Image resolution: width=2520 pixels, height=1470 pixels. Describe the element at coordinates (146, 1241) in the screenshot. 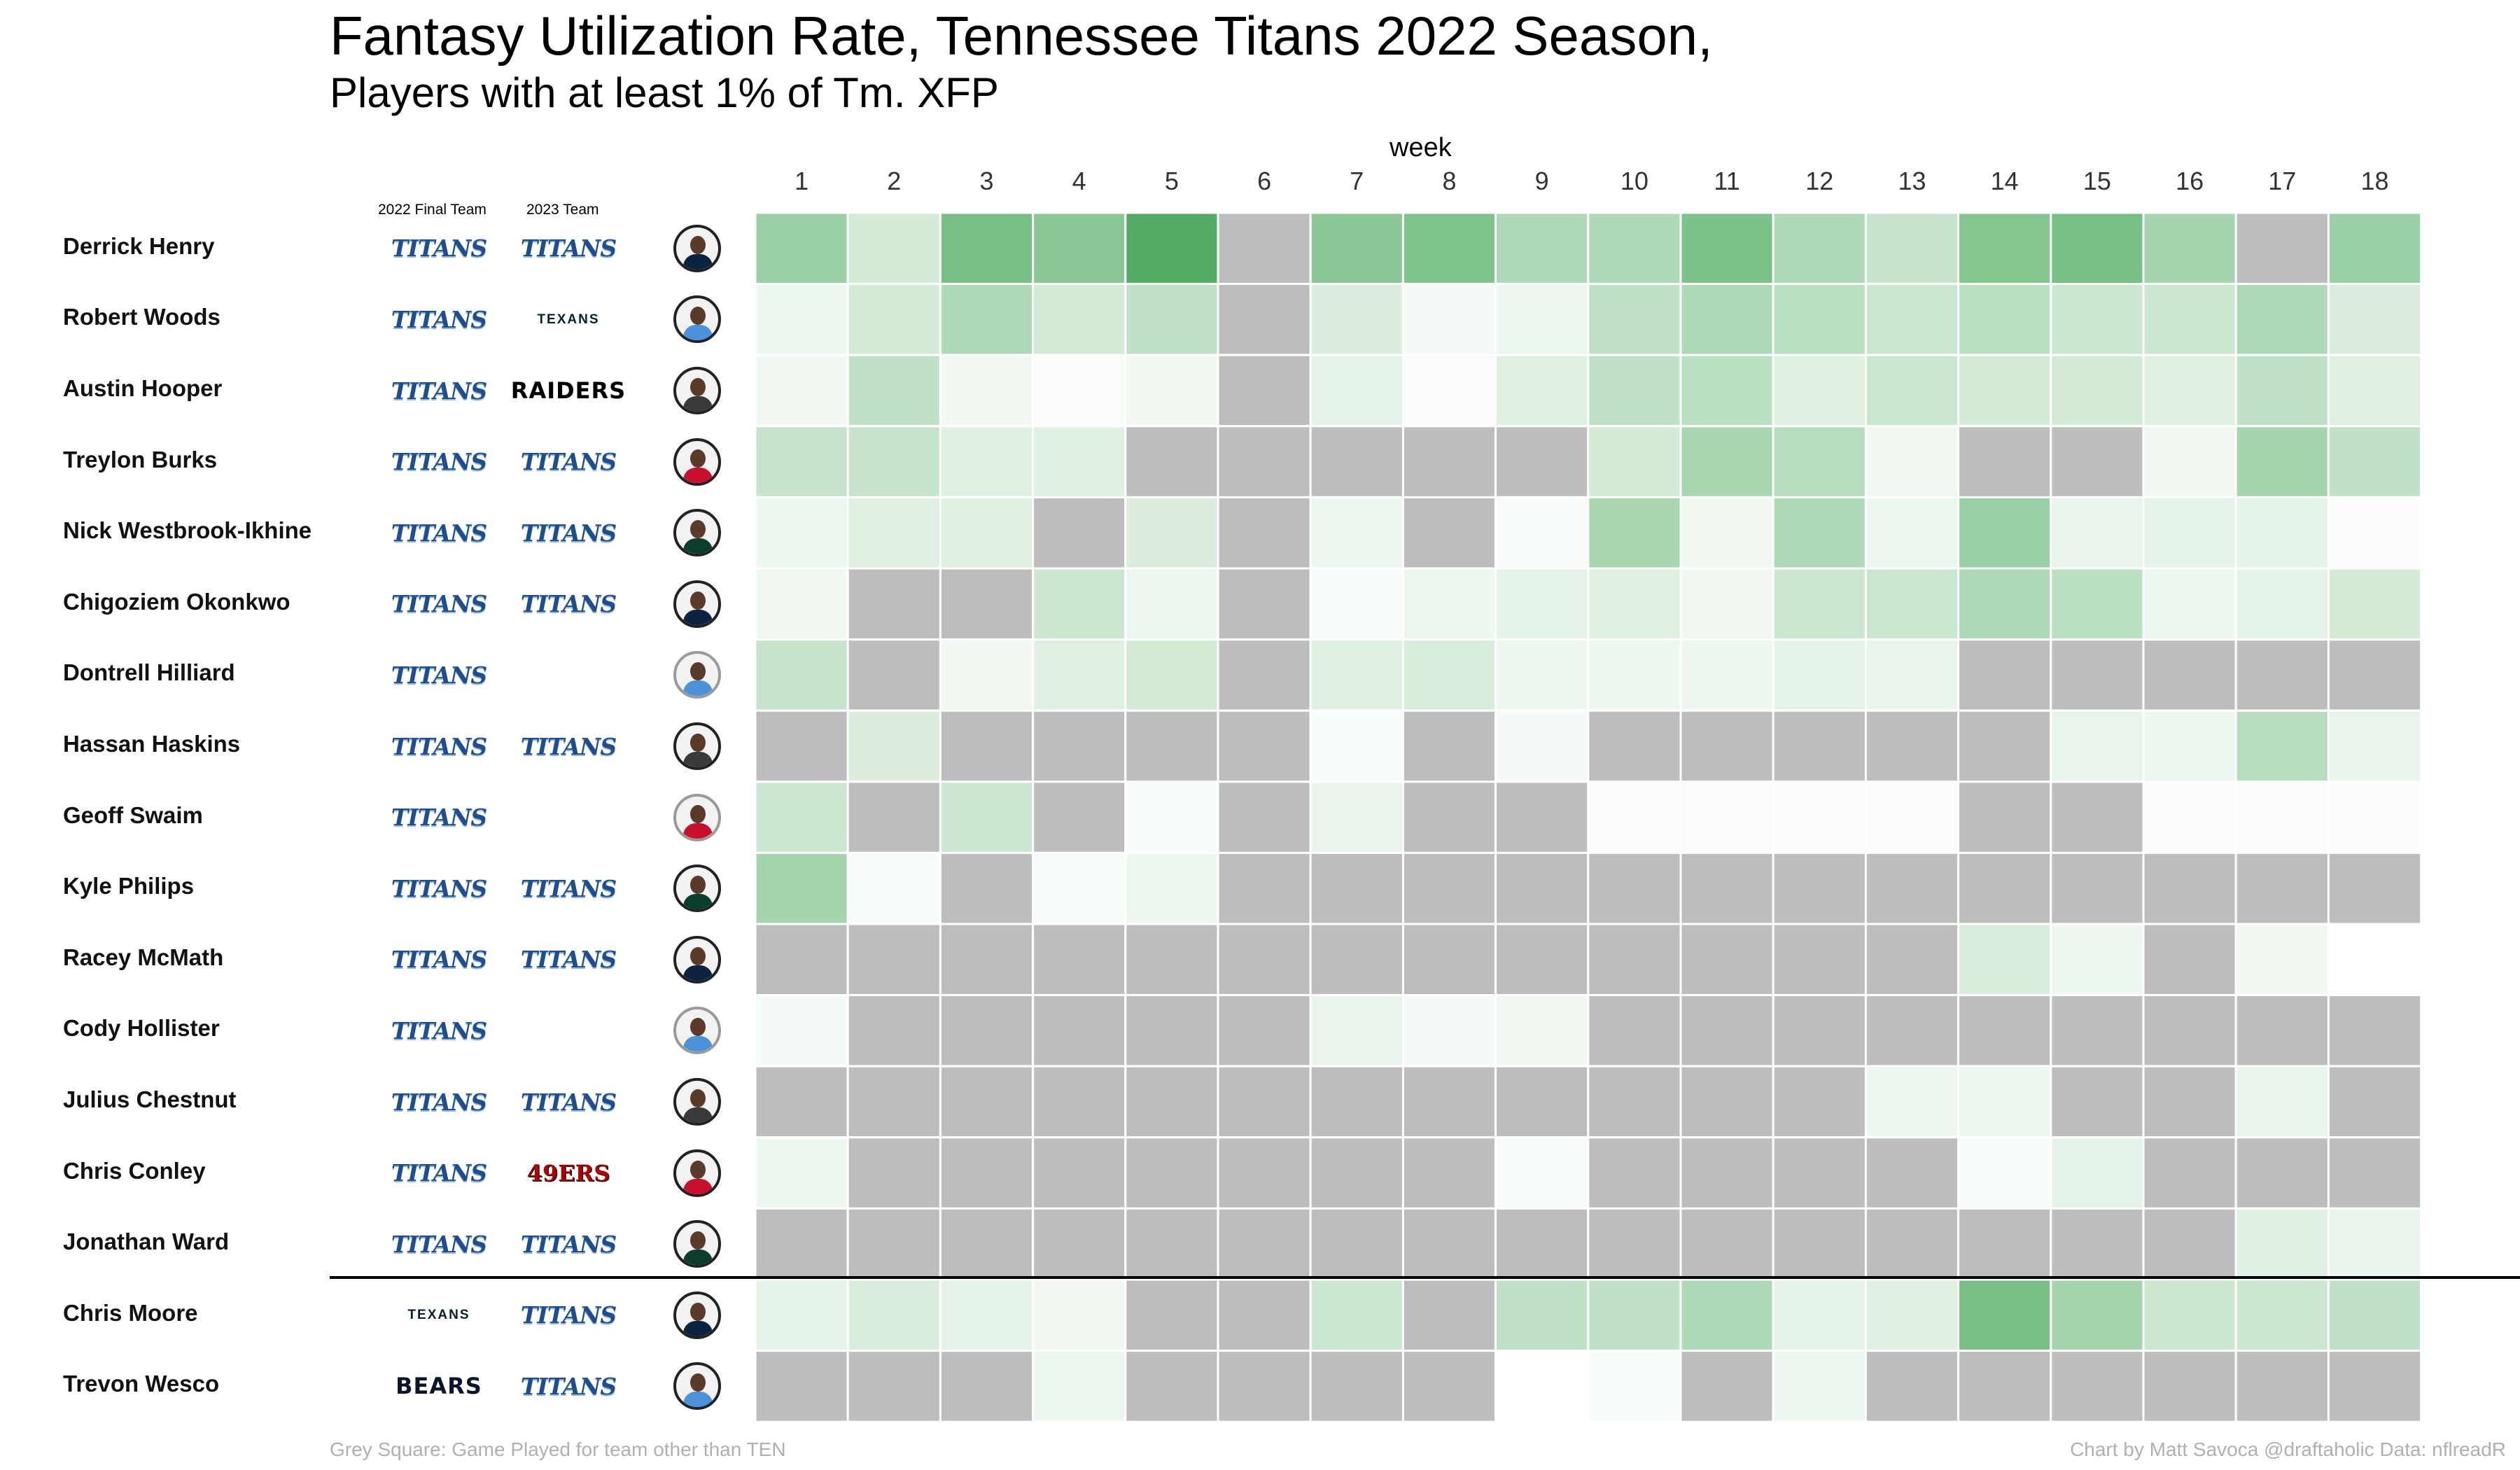

I see `player-name: Jonathan Ward` at that location.